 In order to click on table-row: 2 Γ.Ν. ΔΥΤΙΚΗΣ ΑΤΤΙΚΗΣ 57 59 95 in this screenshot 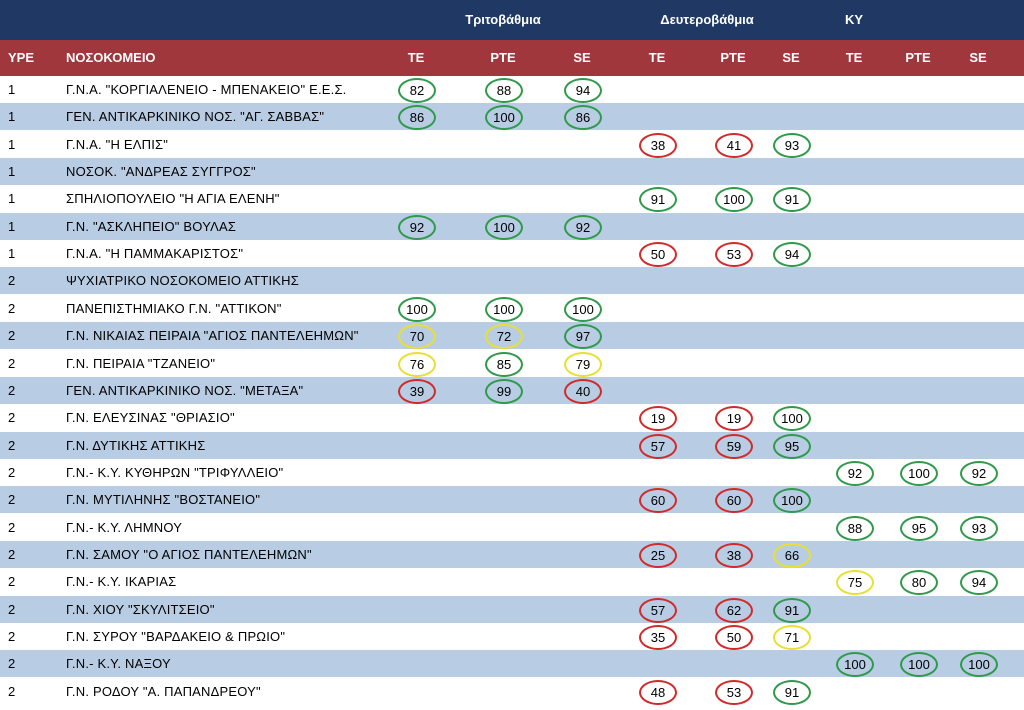, I will do `click(512, 445)`.